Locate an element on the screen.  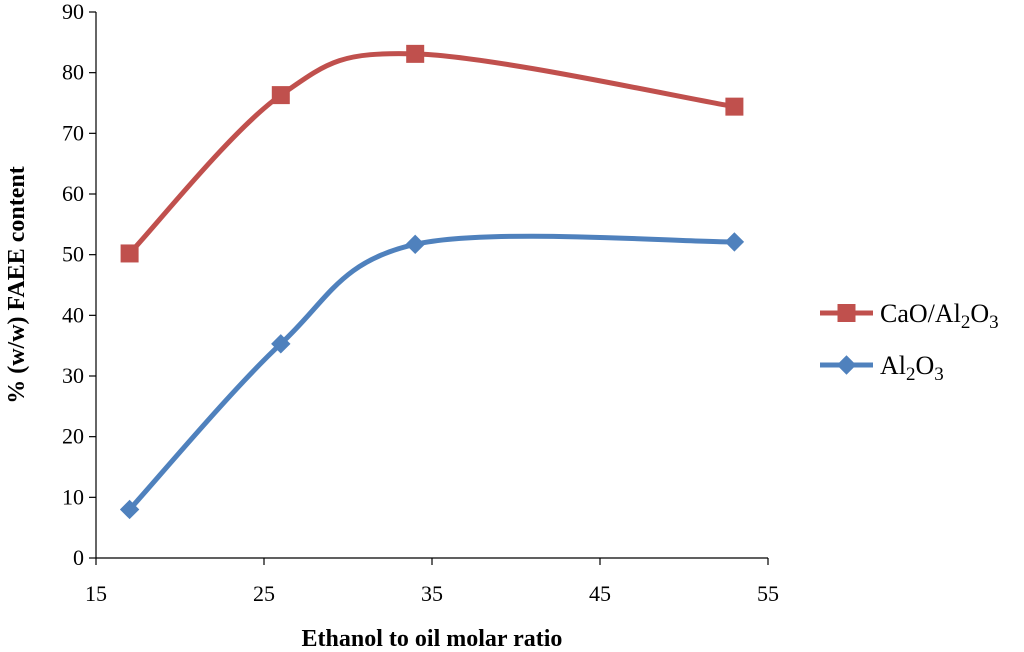
y-tick-label: 60 is located at coordinates (73, 193).